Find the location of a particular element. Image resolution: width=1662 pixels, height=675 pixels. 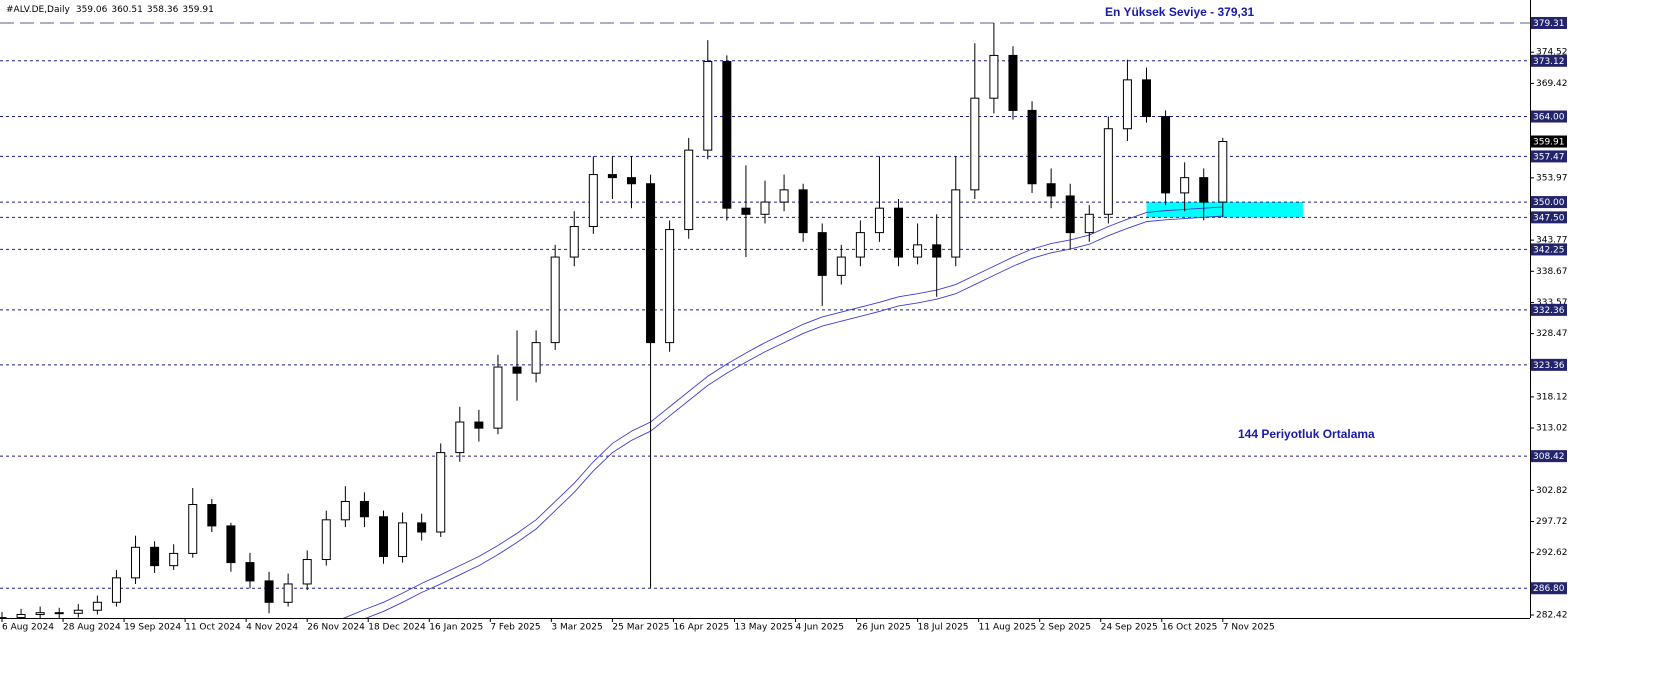

x-tick-label: 2 Sep 2025 is located at coordinates (1065, 628).